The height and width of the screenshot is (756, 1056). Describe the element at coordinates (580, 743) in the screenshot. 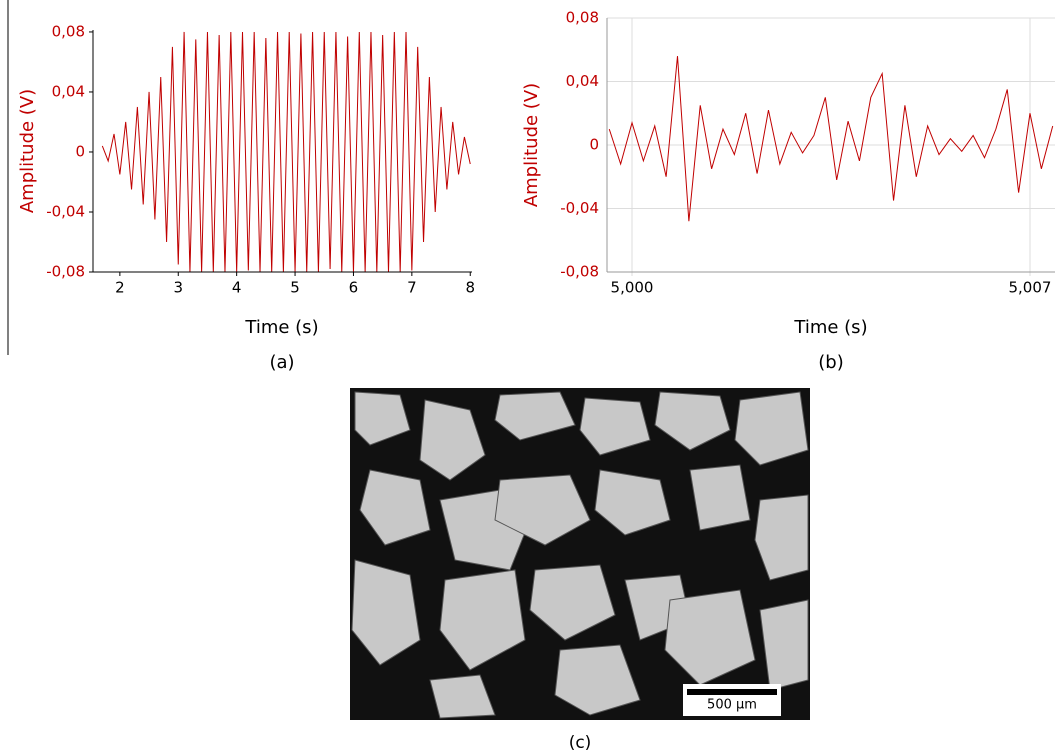

I see `caption: (c)` at that location.